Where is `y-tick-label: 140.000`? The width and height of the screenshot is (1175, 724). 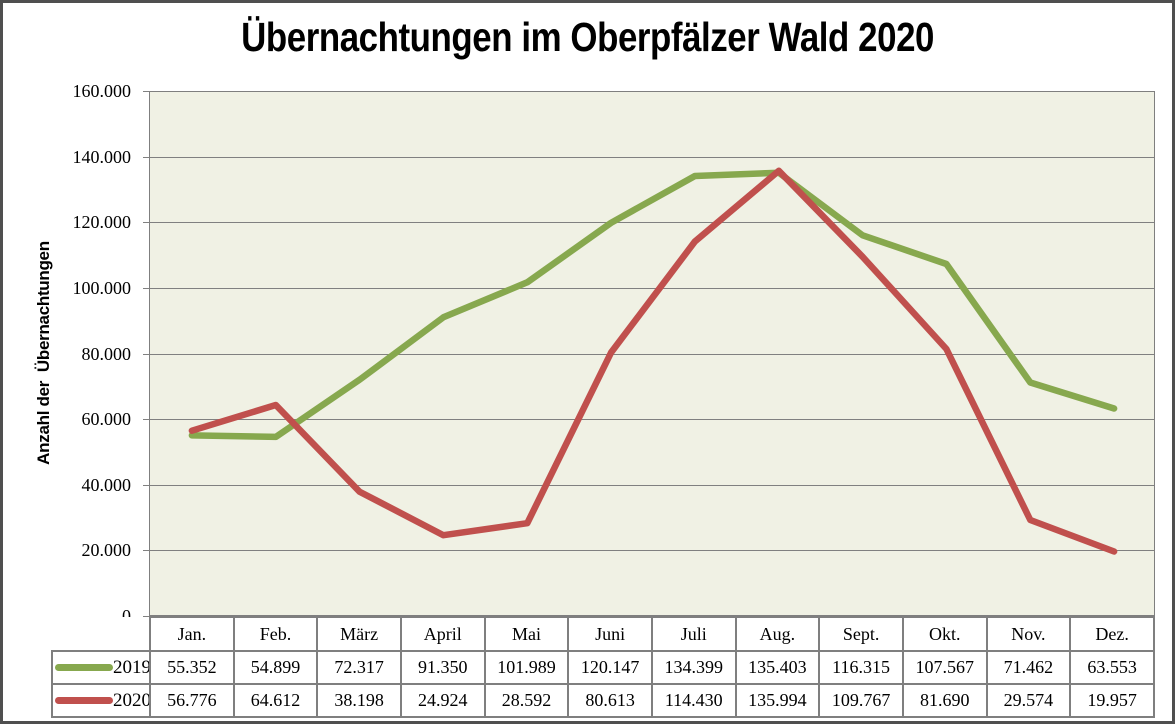
y-tick-label: 140.000 is located at coordinates (102, 156).